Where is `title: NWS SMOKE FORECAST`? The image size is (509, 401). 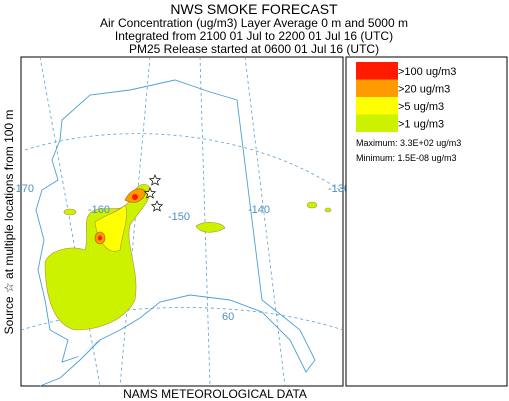 title: NWS SMOKE FORECAST is located at coordinates (254, 9).